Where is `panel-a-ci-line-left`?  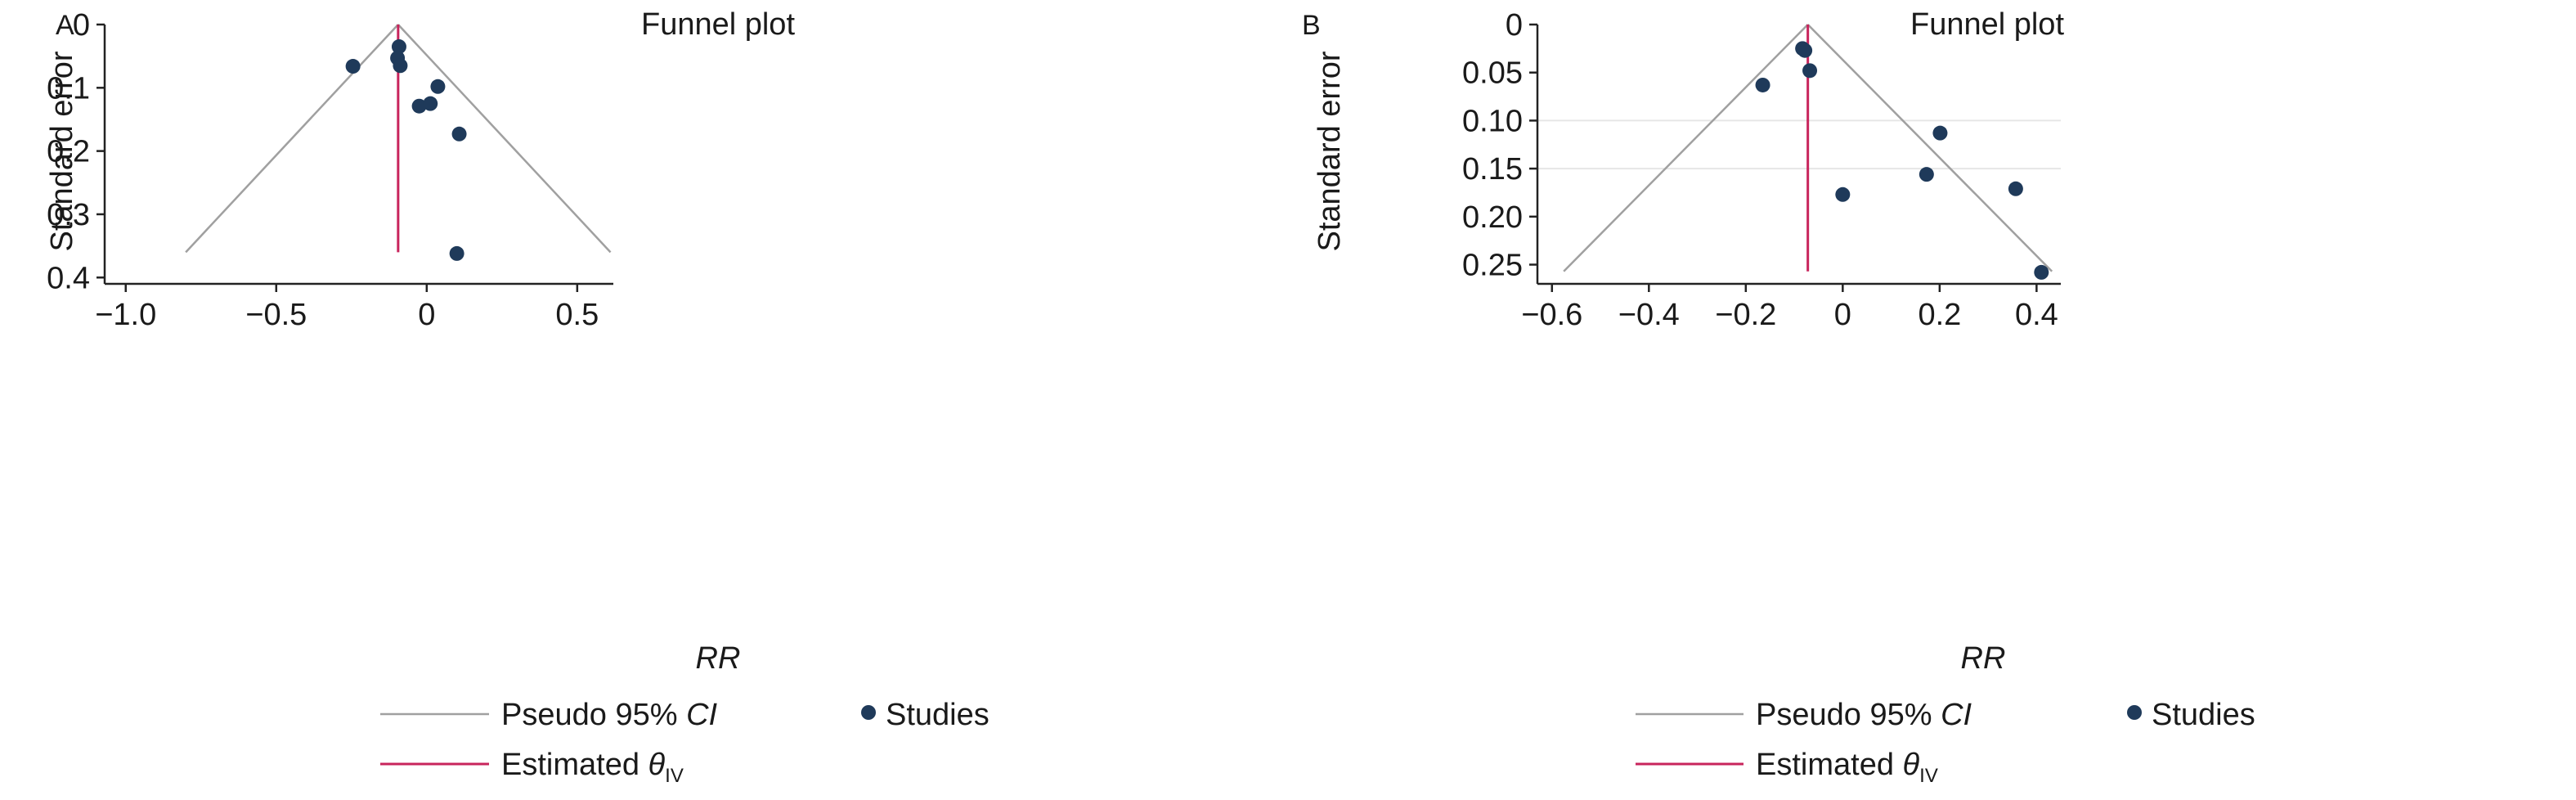 panel-a-ci-line-left is located at coordinates (292, 139).